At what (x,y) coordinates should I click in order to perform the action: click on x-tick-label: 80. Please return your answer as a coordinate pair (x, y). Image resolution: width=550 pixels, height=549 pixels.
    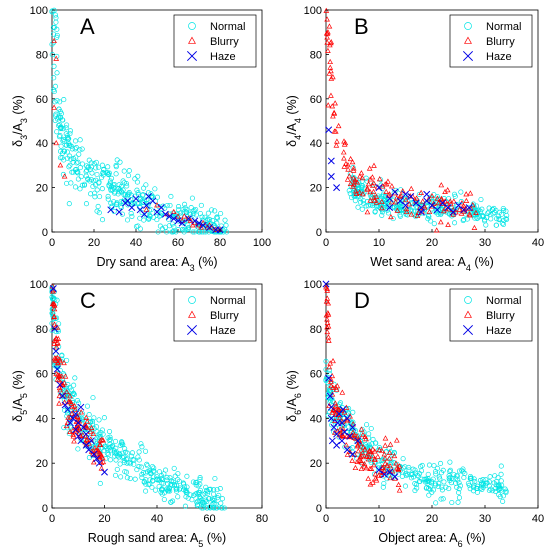
    Looking at the image, I should click on (262, 519).